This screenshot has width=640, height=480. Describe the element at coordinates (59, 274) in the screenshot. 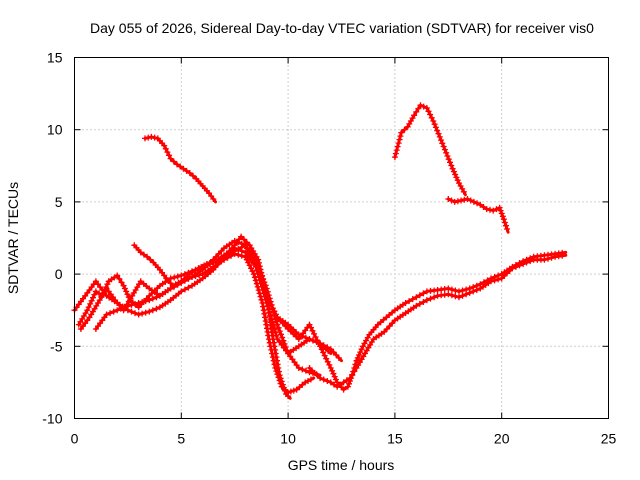

I see `y-tick-label: 0` at that location.